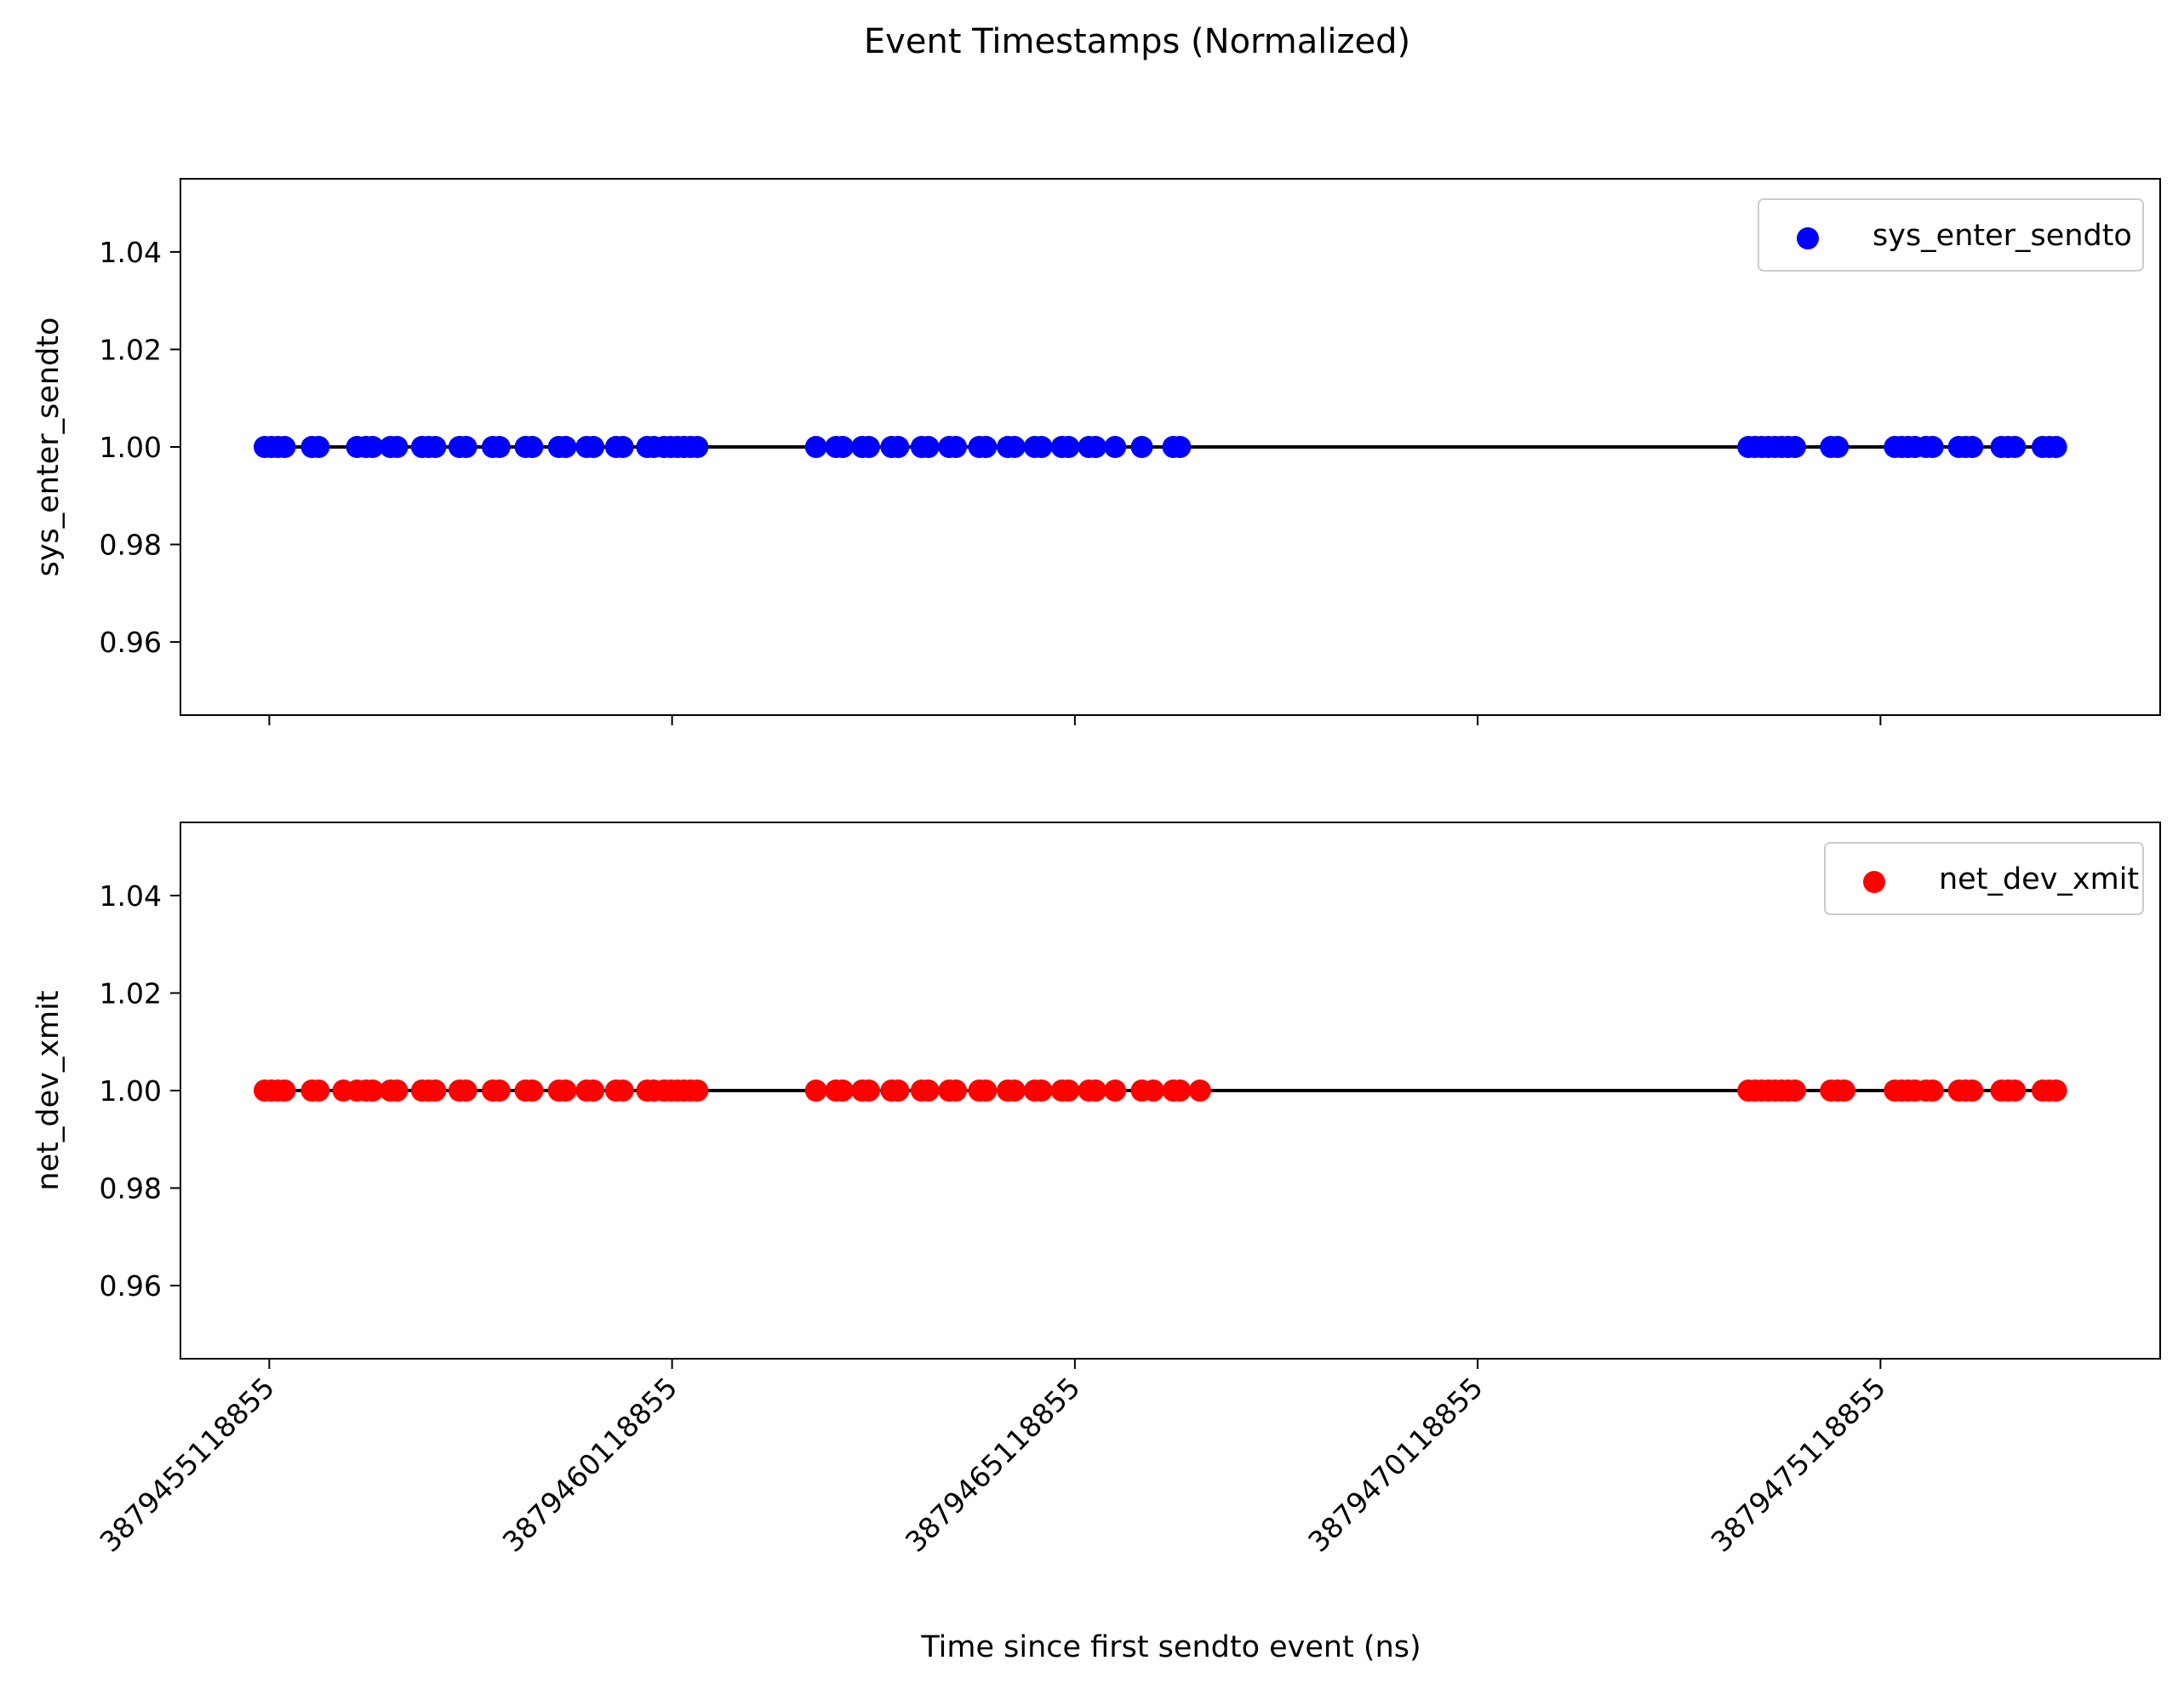 The height and width of the screenshot is (1695, 2184). Describe the element at coordinates (1395, 1465) in the screenshot. I see `x-tick-label: 3879470118855` at that location.